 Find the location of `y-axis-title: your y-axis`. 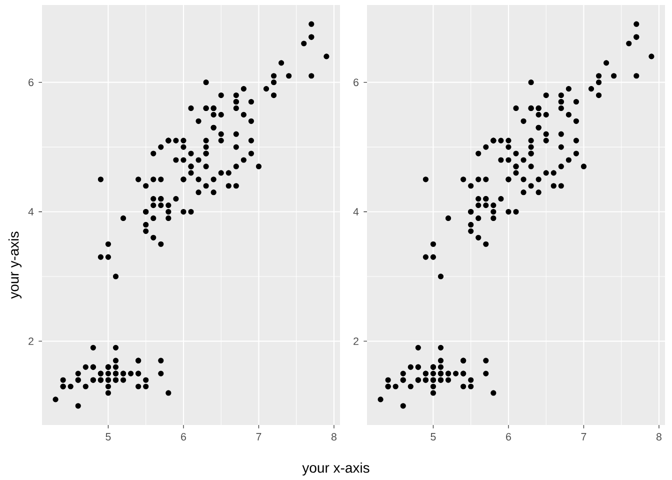

y-axis-title: your y-axis is located at coordinates (15, 265).